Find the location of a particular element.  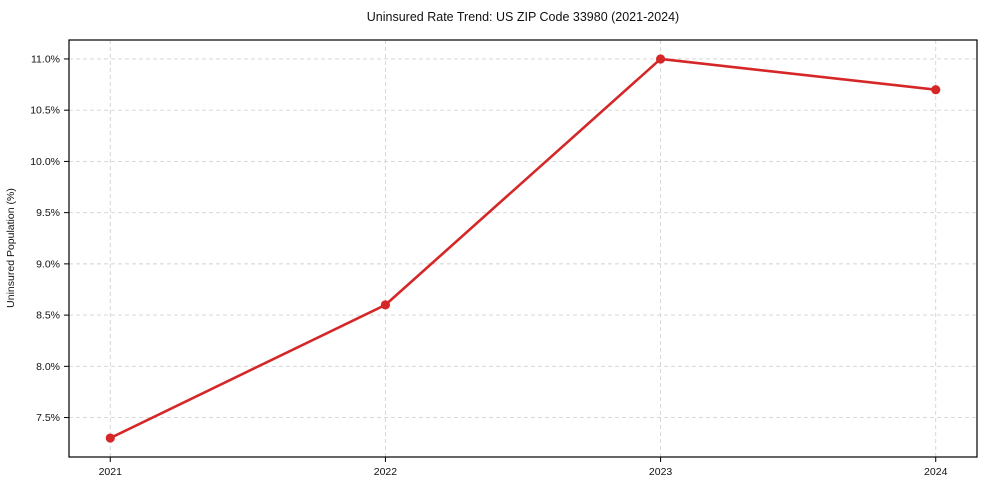

y-tick-label: 8.5% is located at coordinates (48, 316).